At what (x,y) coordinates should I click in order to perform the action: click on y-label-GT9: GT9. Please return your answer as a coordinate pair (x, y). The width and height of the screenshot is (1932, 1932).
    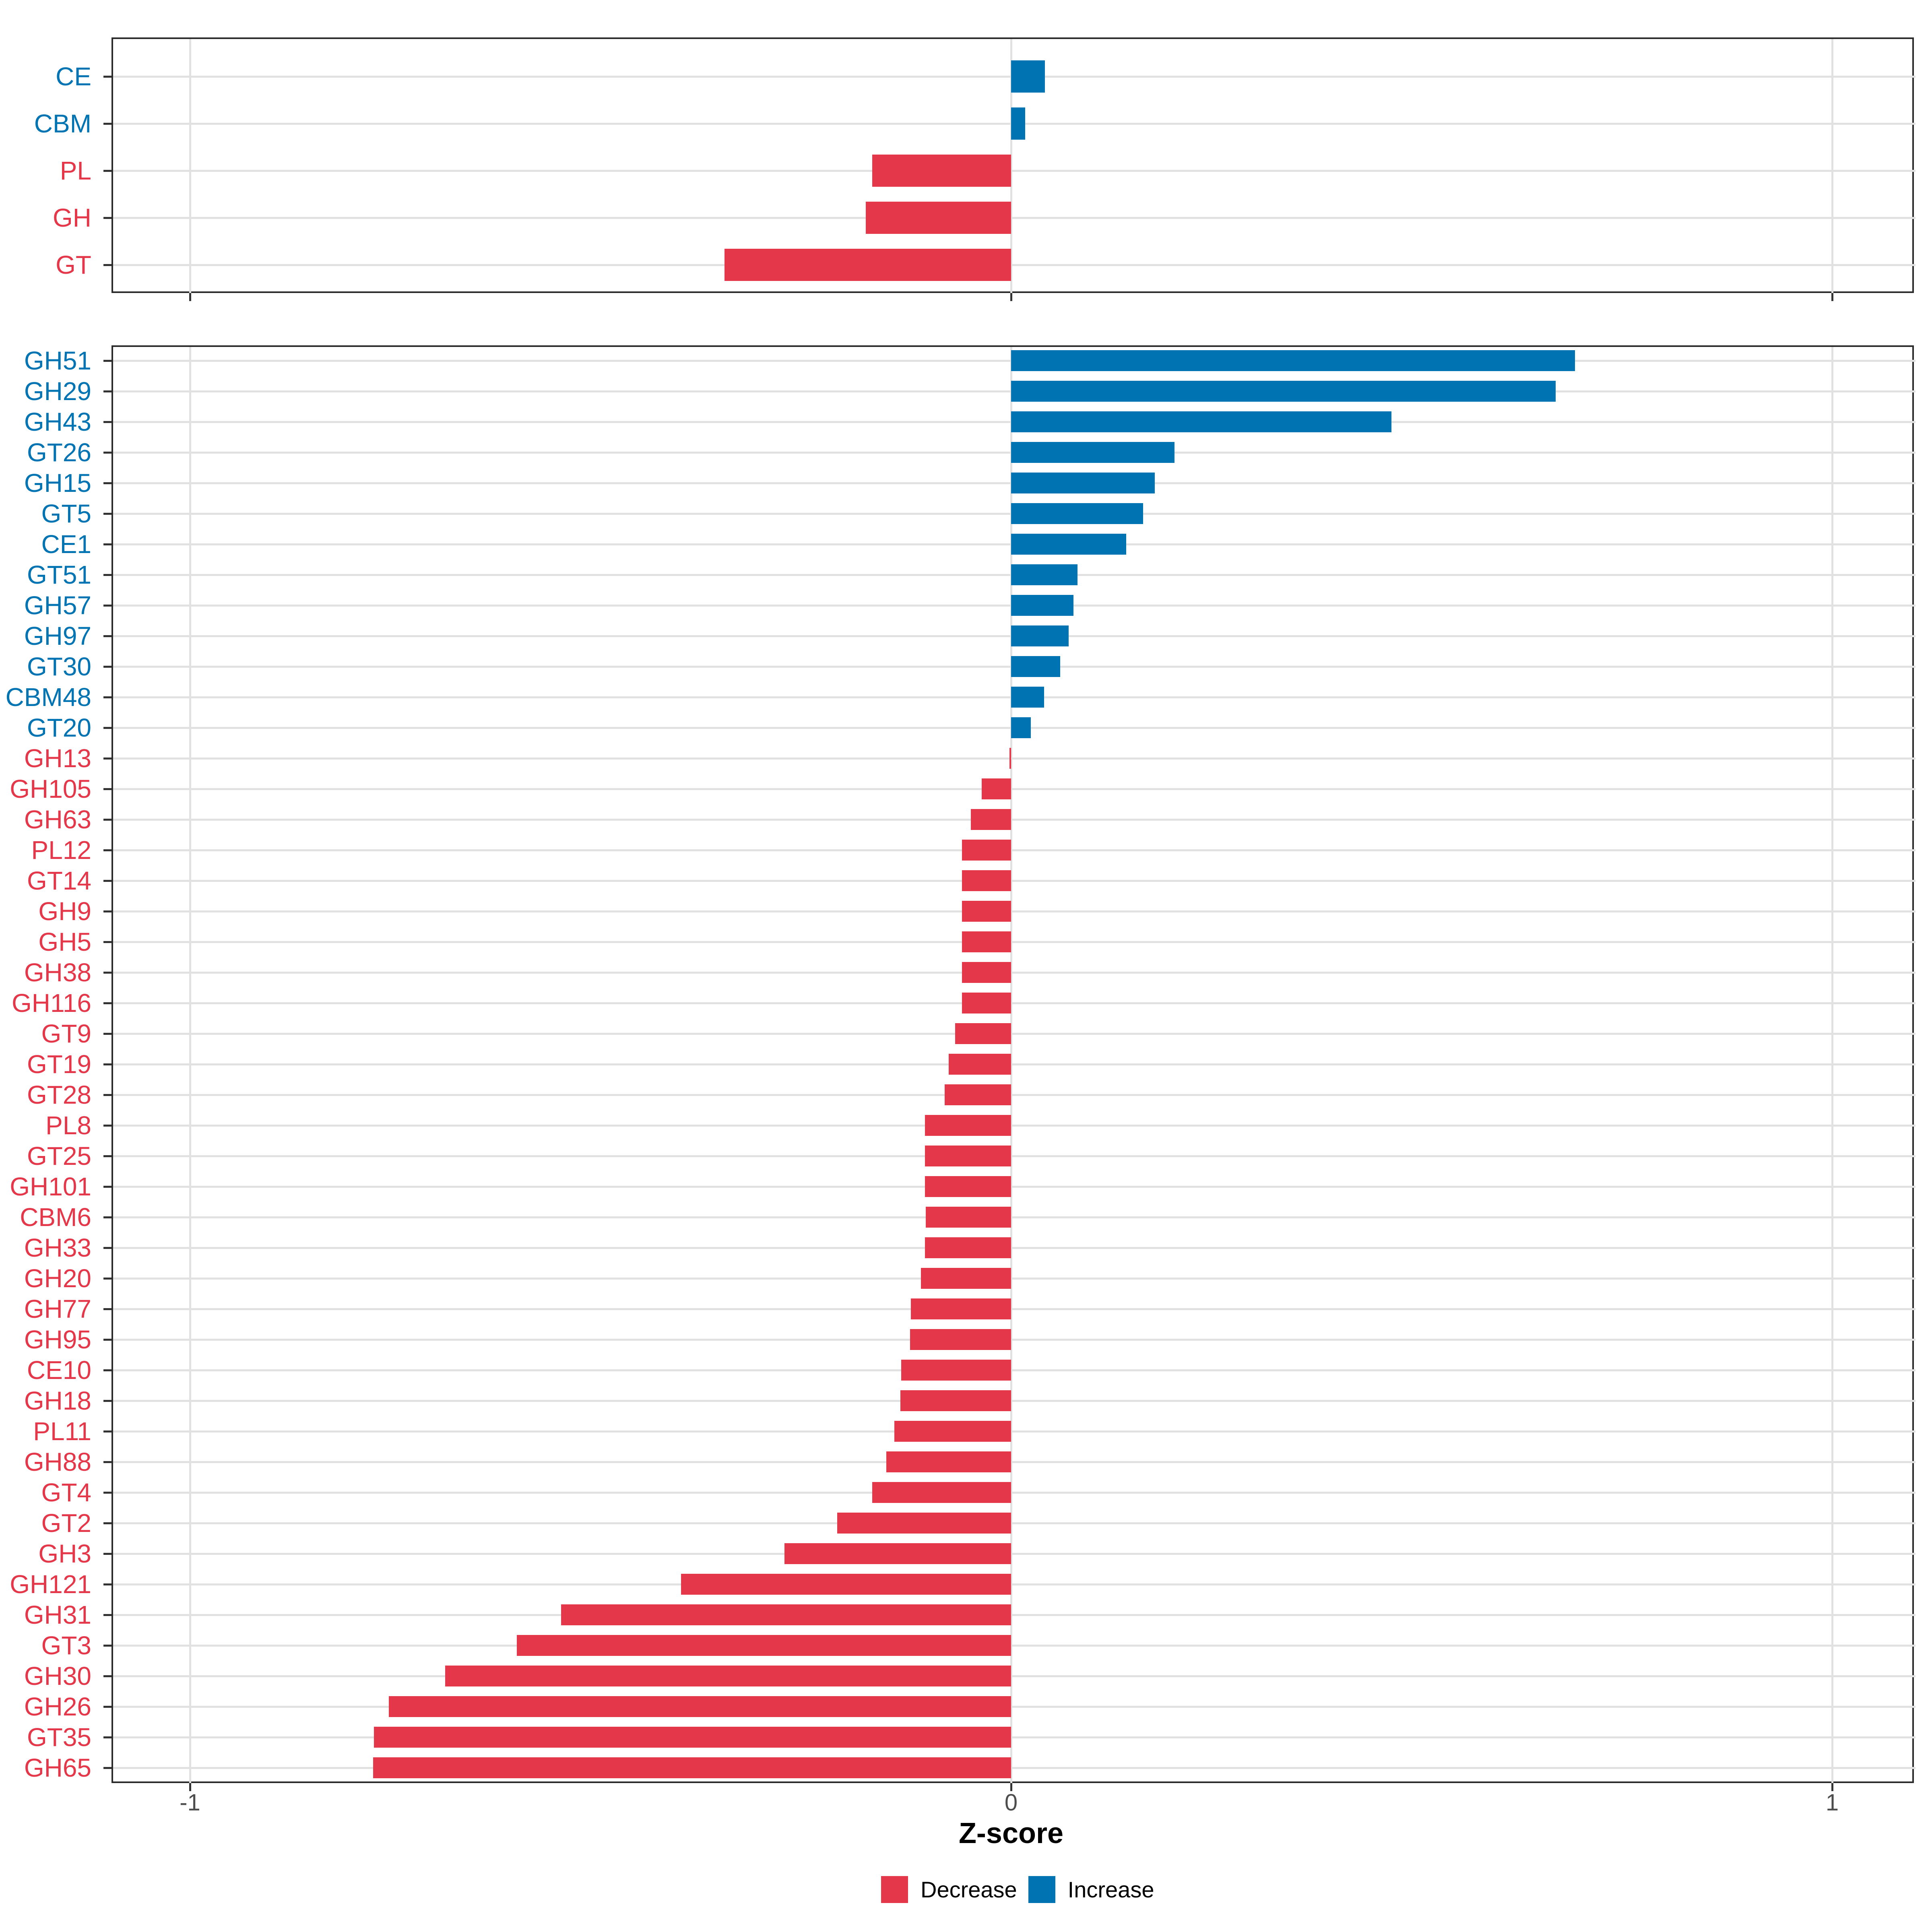
    Looking at the image, I should click on (66, 1033).